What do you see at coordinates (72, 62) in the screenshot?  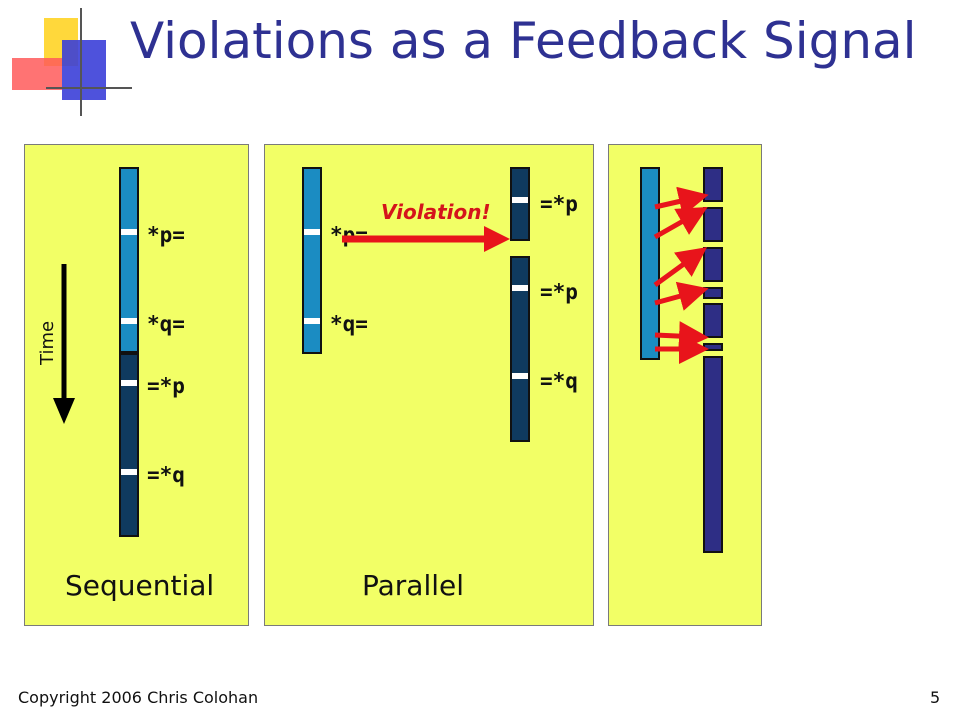 I see `slide-logo` at bounding box center [72, 62].